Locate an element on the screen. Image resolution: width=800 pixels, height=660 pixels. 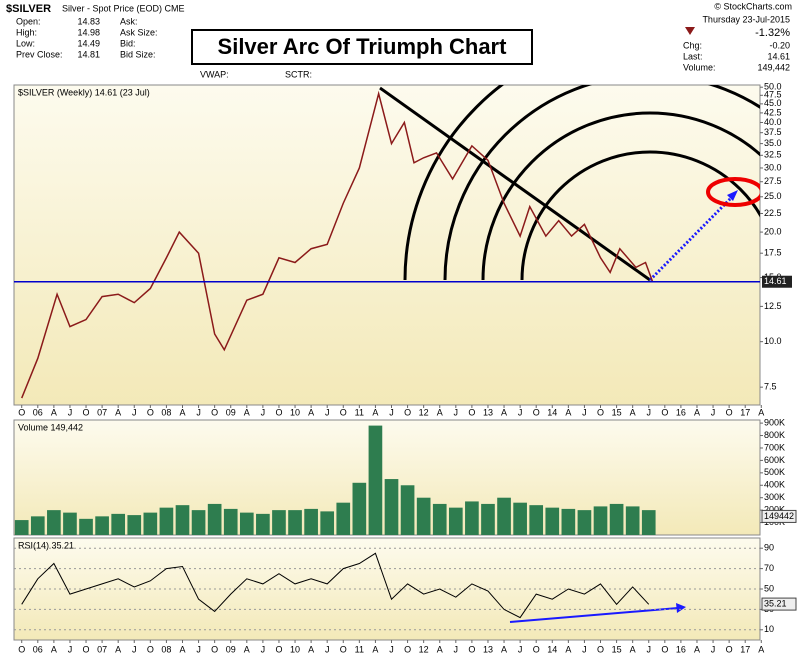
y-tick-label: 10 is located at coordinates (769, 629).